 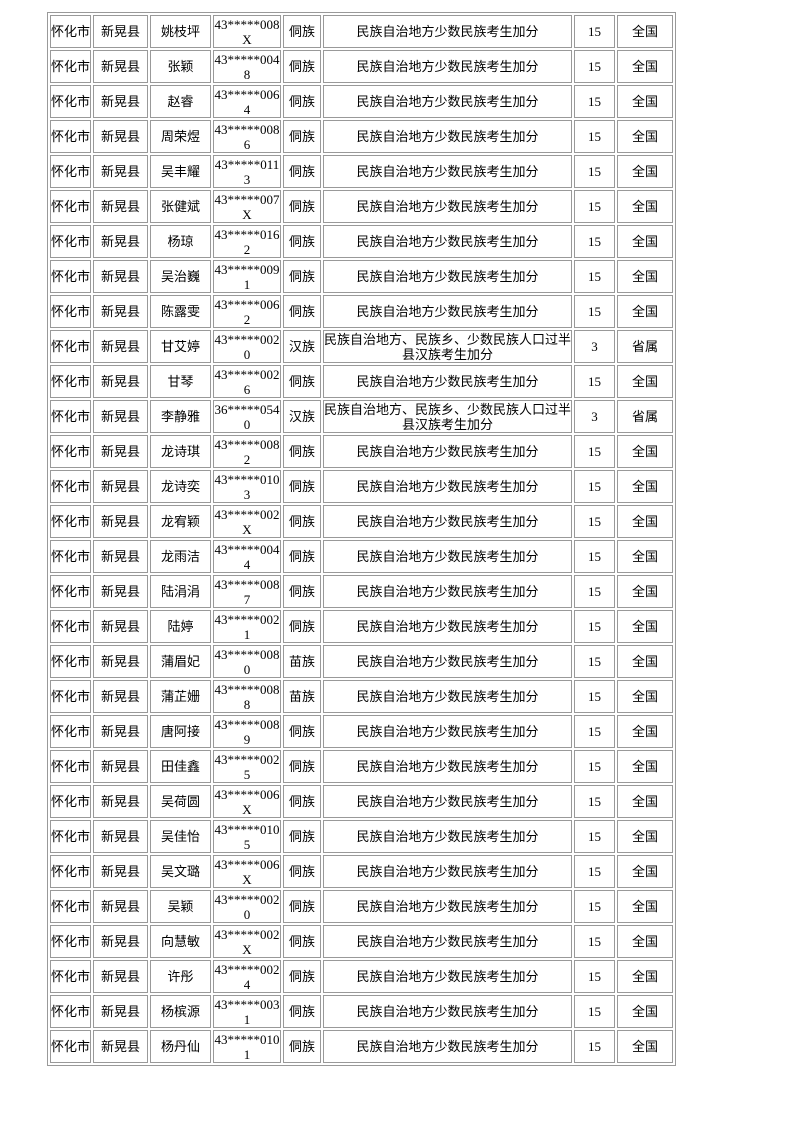 I want to click on cell-student-name: 李静雅, so click(x=180, y=416).